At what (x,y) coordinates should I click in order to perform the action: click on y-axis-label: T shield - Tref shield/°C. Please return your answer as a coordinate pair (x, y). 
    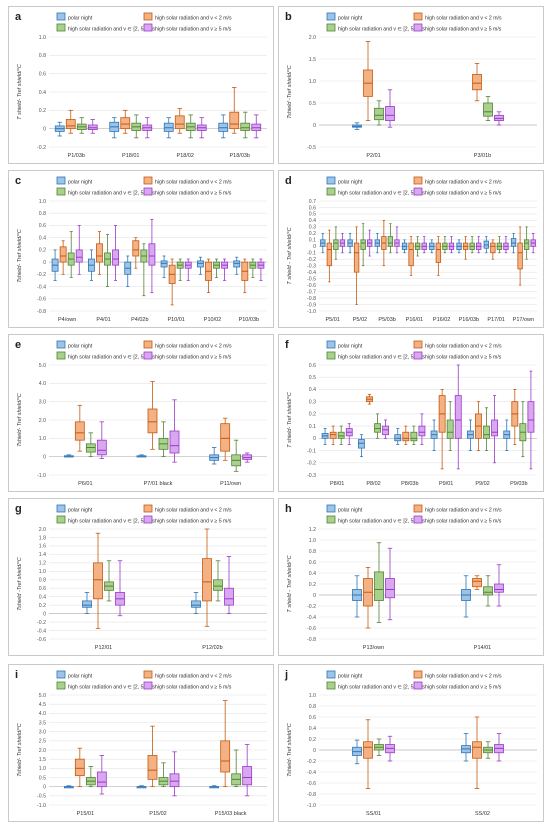
    Looking at the image, I should click on (290, 255).